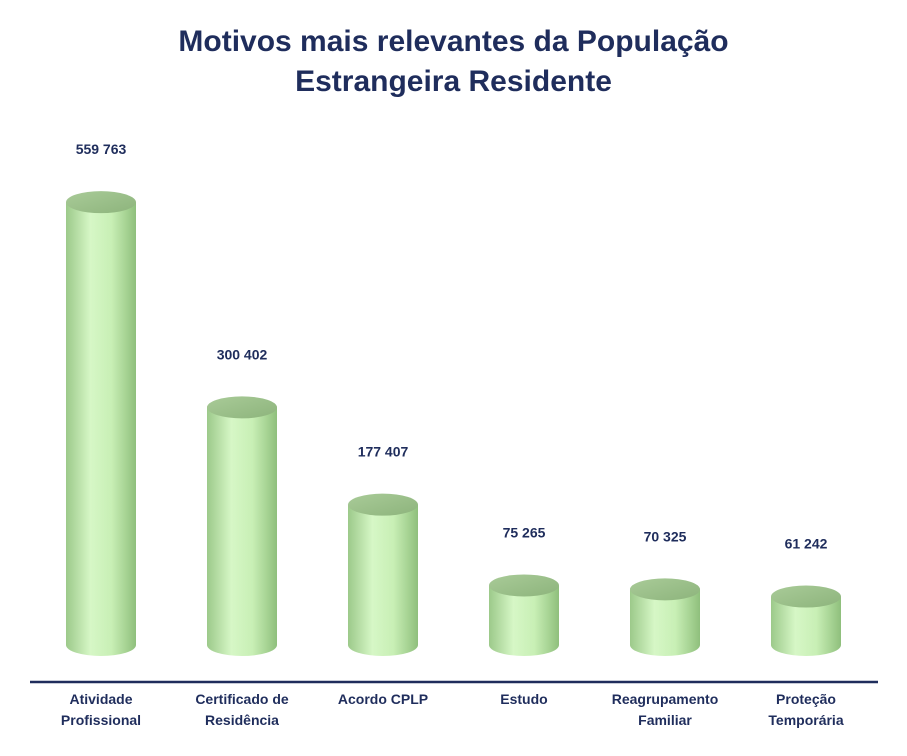 The height and width of the screenshot is (756, 907). What do you see at coordinates (665, 536) in the screenshot?
I see `value-label-4: 70 325` at bounding box center [665, 536].